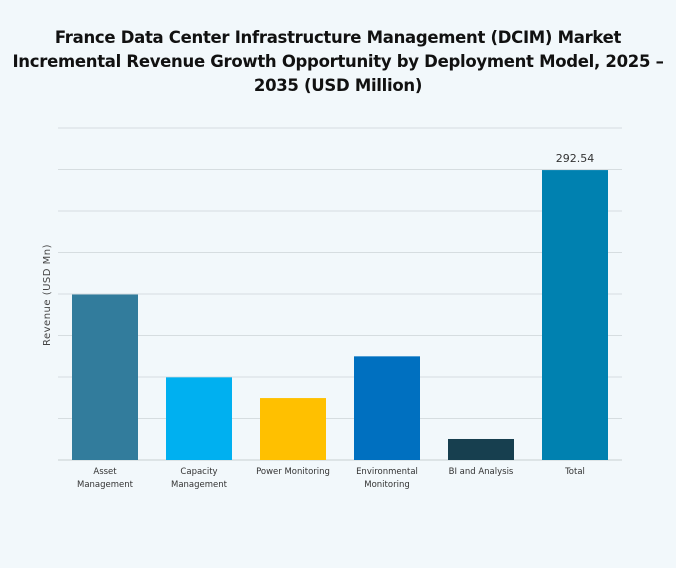  I want to click on x-tick-label: Asset, so click(105, 472).